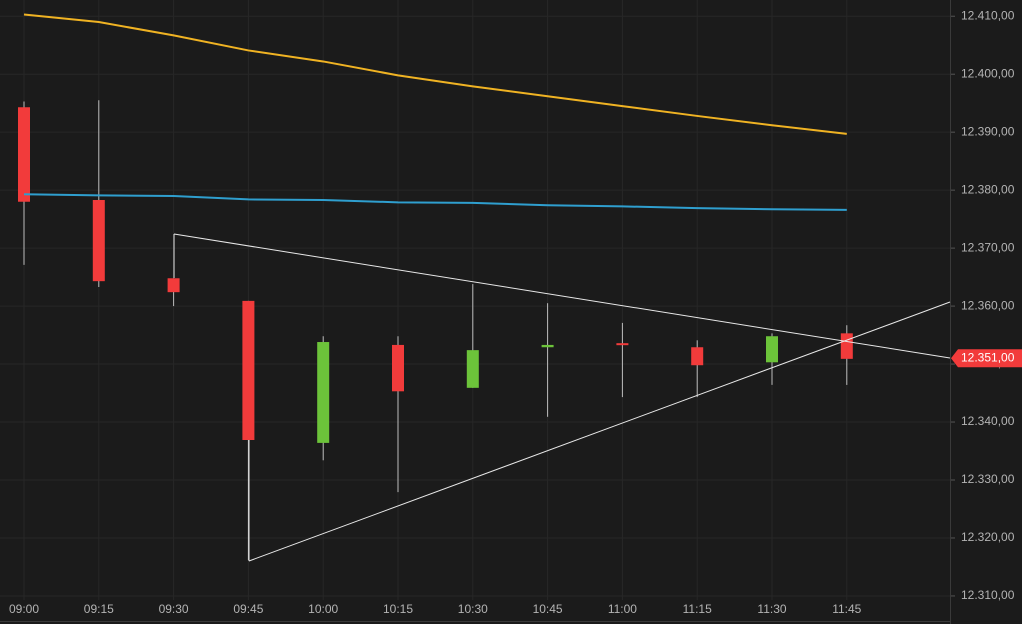  I want to click on x-tick-label: 10:15, so click(398, 609).